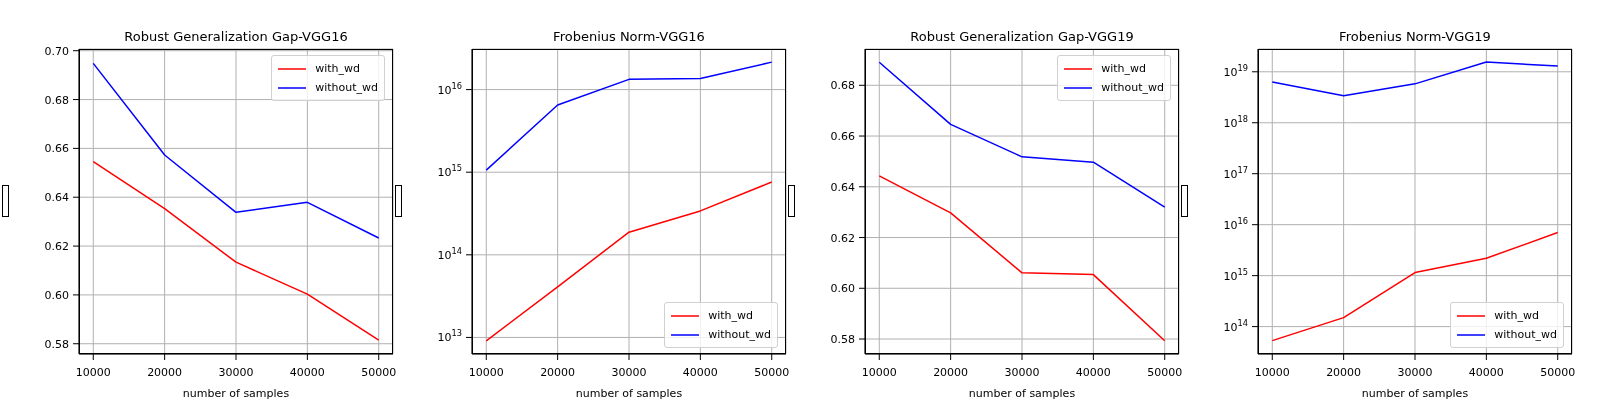 The height and width of the screenshot is (405, 1614). What do you see at coordinates (1235, 172) in the screenshot?
I see `y-tick-label: 10$^{17}$` at bounding box center [1235, 172].